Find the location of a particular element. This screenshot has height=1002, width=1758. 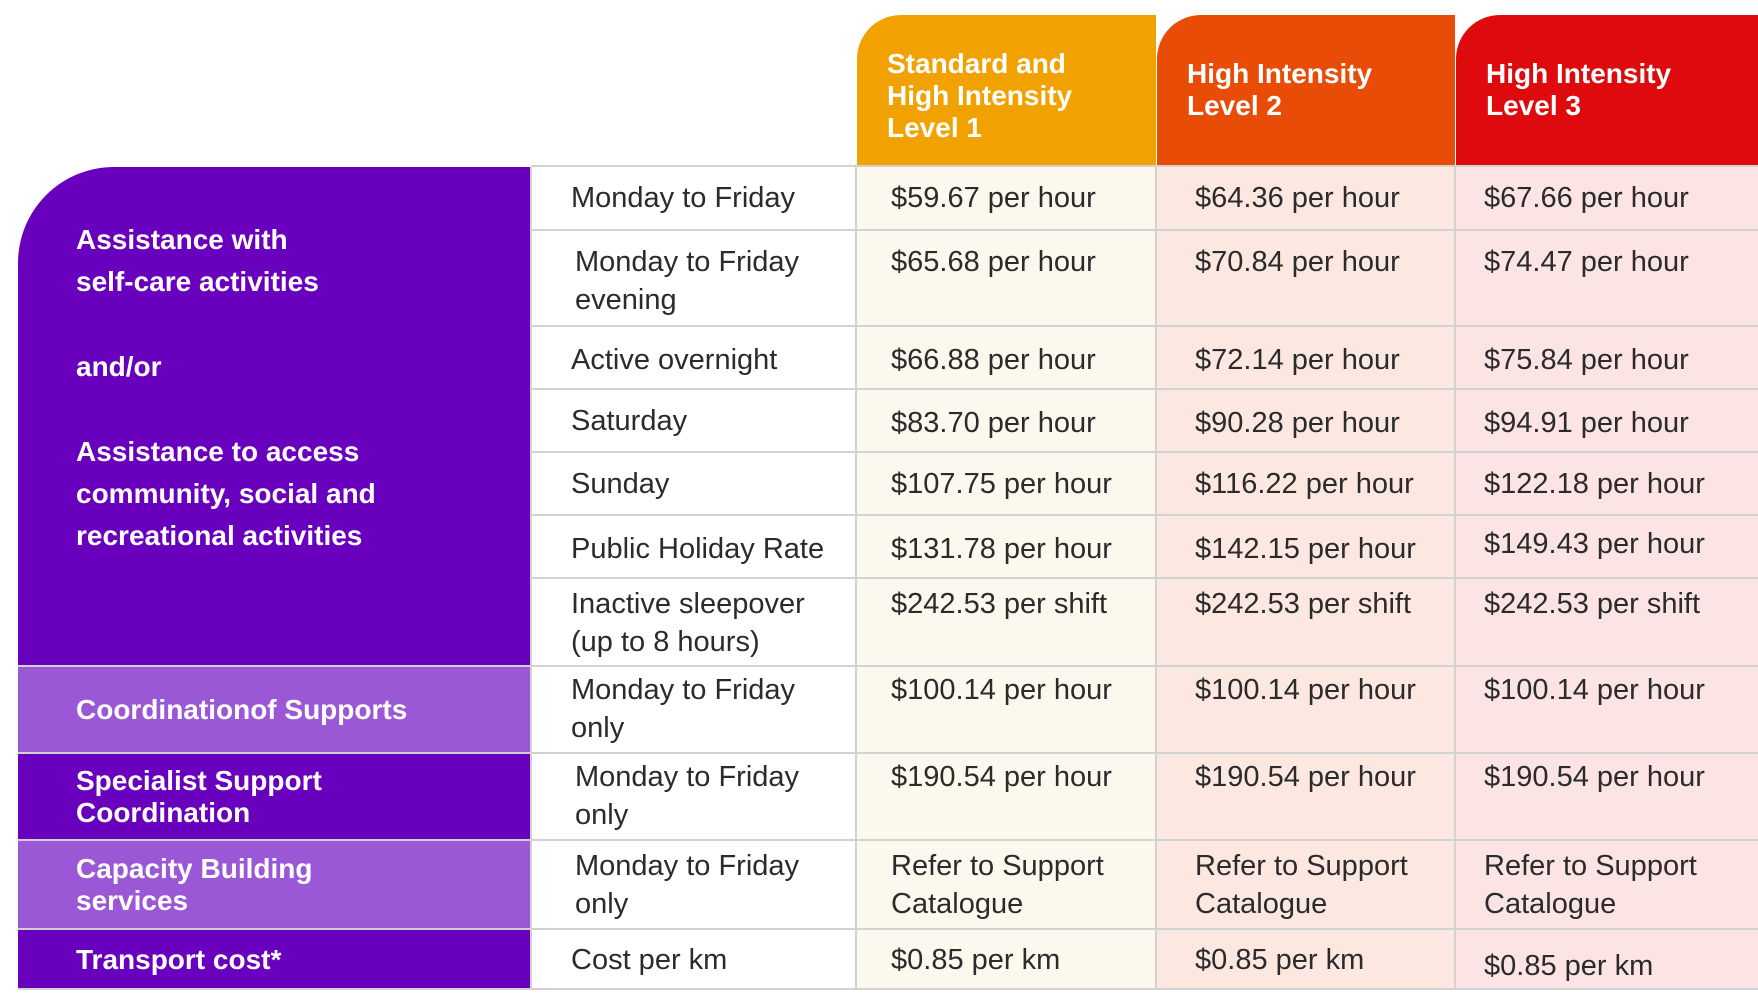

category-transport: Transport cost* is located at coordinates (274, 960).